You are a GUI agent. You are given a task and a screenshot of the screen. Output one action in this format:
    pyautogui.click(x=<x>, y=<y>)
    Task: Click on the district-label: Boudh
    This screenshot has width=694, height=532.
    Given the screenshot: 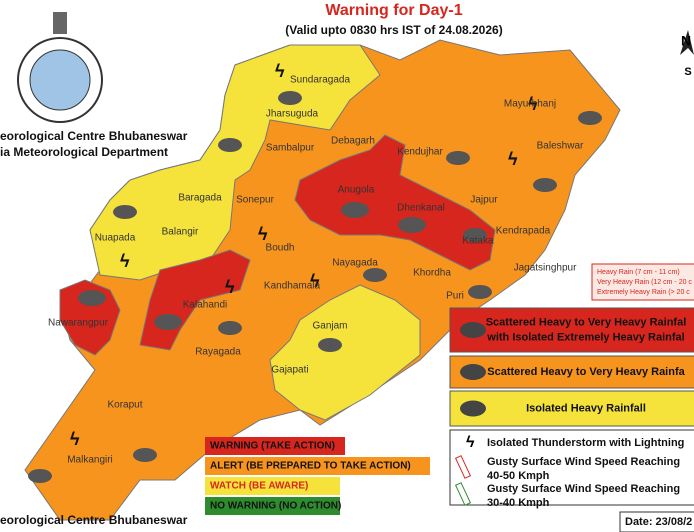 What is the action you would take?
    pyautogui.click(x=280, y=248)
    